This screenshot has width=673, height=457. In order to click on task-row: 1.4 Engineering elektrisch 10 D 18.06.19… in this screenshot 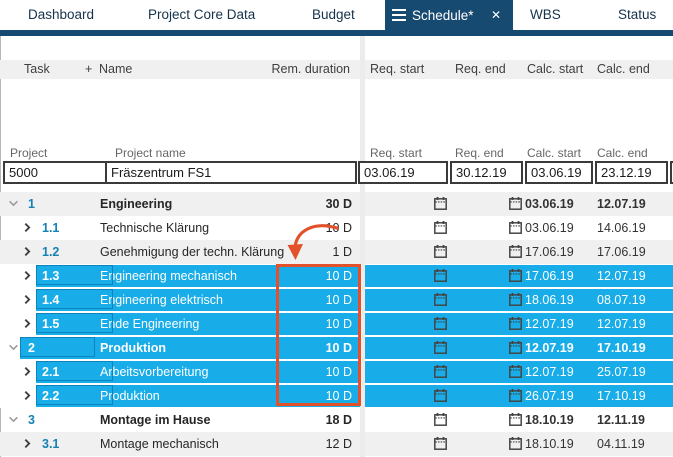, I will do `click(336, 300)`.